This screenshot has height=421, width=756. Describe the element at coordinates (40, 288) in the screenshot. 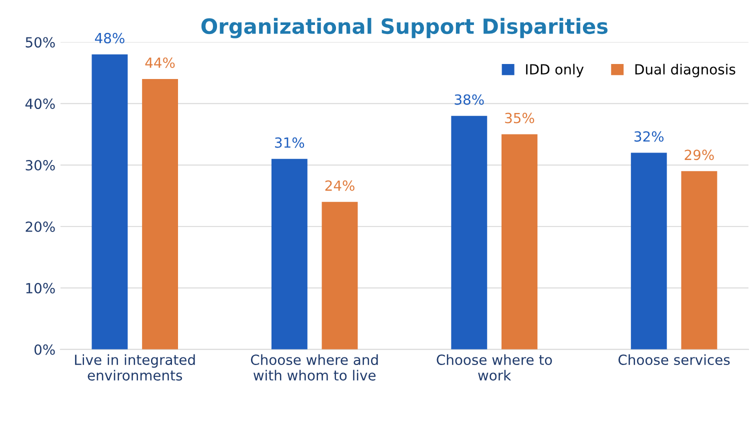

I see `y-tick-label: 10%` at that location.